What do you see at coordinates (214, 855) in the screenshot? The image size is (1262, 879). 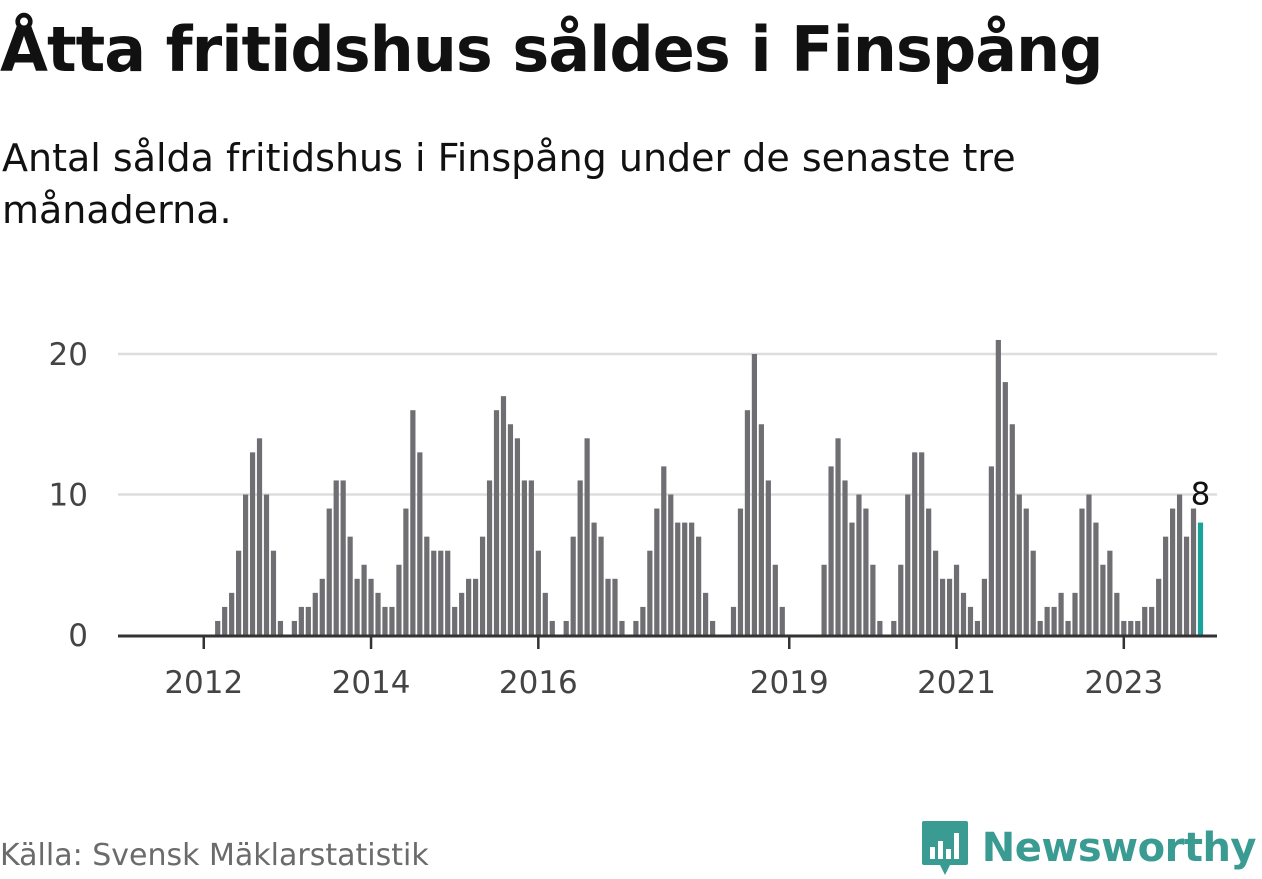 I see `source-note: Källa: Svensk Mäklarstatistik` at bounding box center [214, 855].